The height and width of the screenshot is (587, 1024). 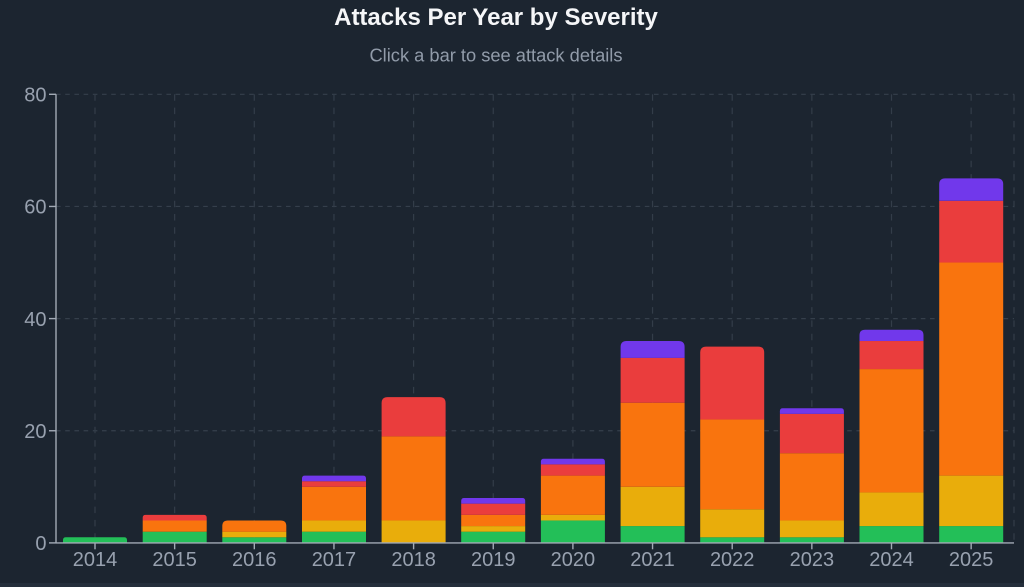 I want to click on svg-text:Click a bar to see attack deta: Click a bar to see attack details, so click(x=495, y=55).